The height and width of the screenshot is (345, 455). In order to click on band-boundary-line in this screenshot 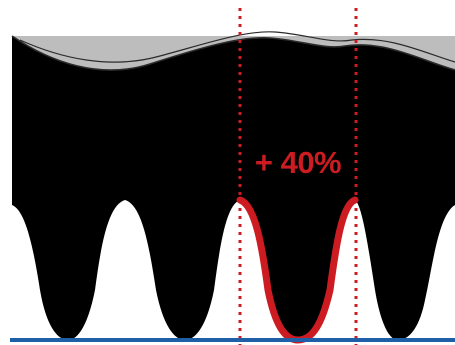, I will do `click(233, 53)`.